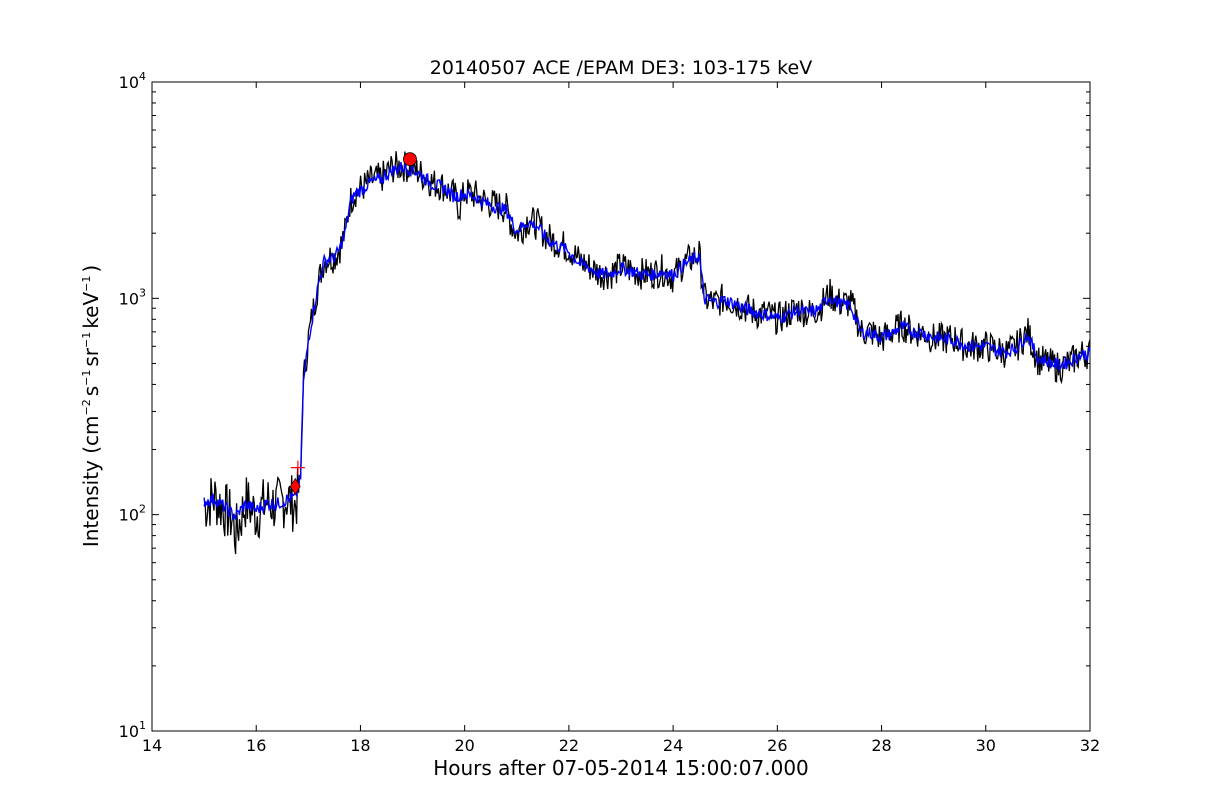  Describe the element at coordinates (152, 745) in the screenshot. I see `x-tick-label: 14` at that location.